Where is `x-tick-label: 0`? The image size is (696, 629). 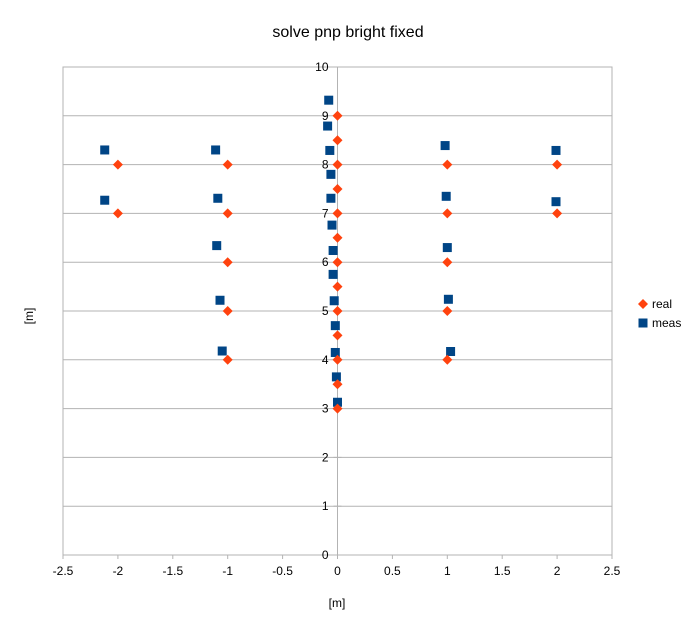 x-tick-label: 0 is located at coordinates (337, 571).